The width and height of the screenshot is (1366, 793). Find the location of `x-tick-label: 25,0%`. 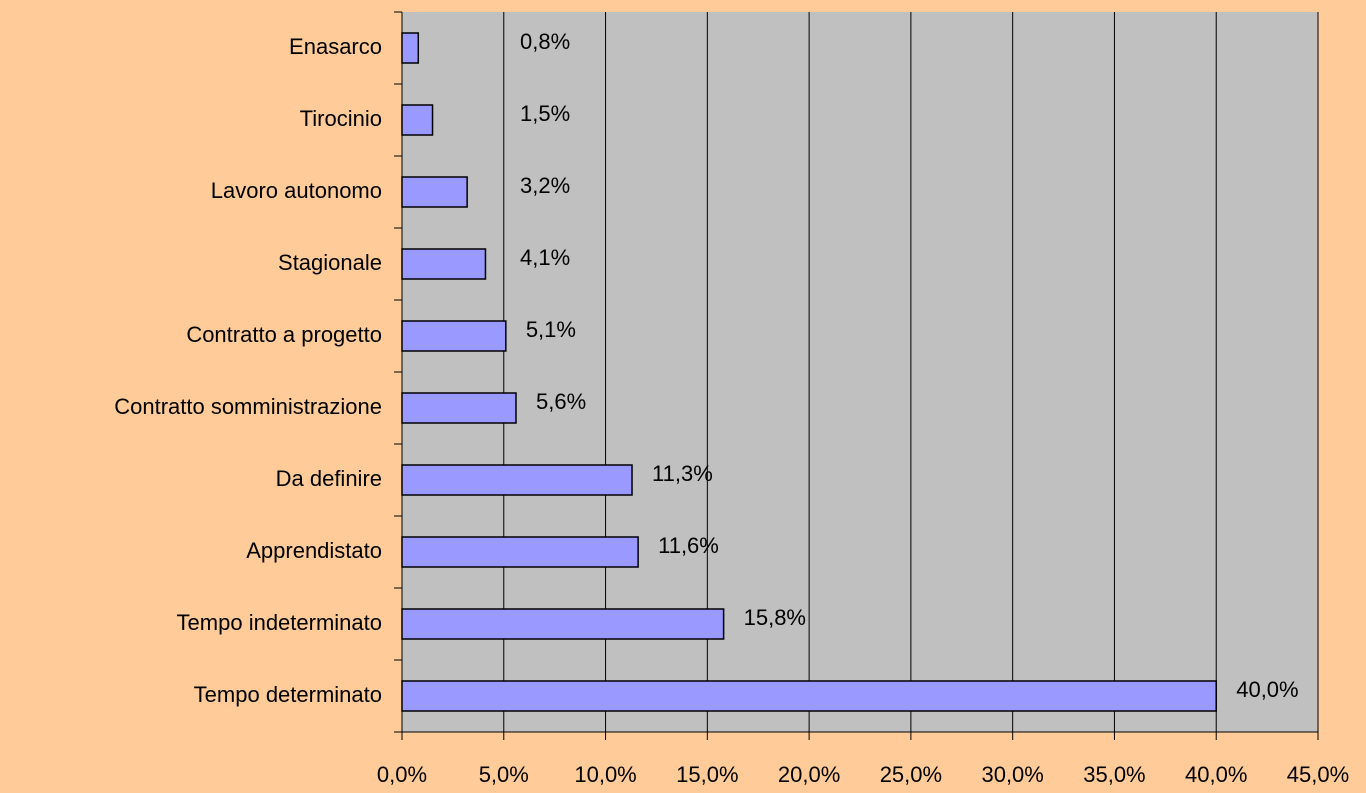

x-tick-label: 25,0% is located at coordinates (911, 774).